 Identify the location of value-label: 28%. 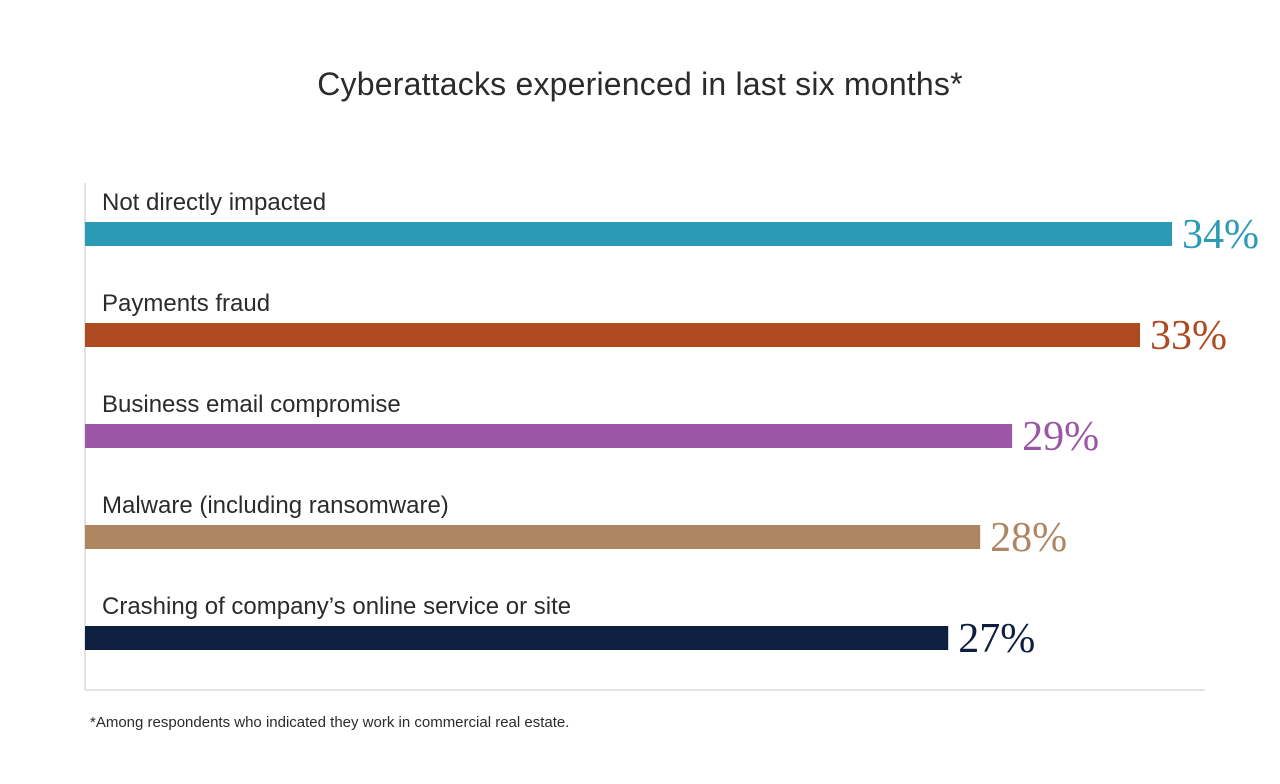
(1028, 538).